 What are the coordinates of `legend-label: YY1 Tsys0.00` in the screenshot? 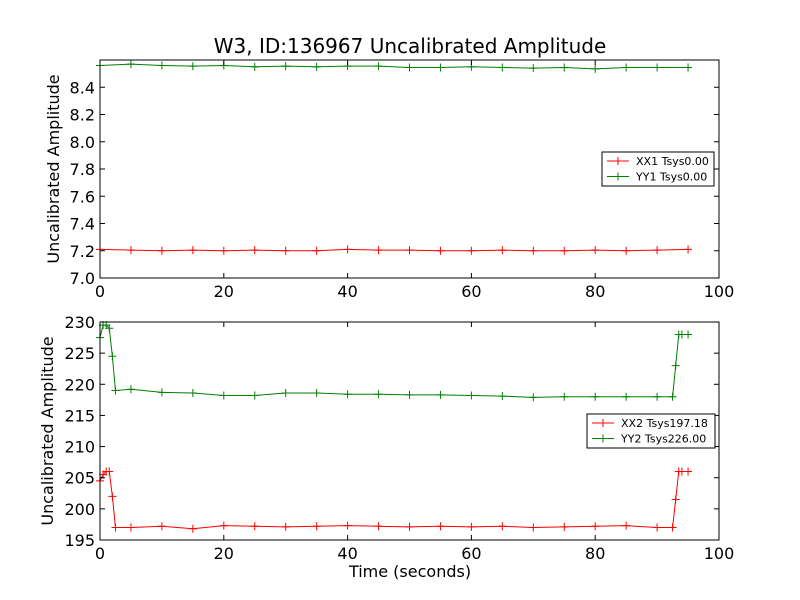 It's located at (671, 177).